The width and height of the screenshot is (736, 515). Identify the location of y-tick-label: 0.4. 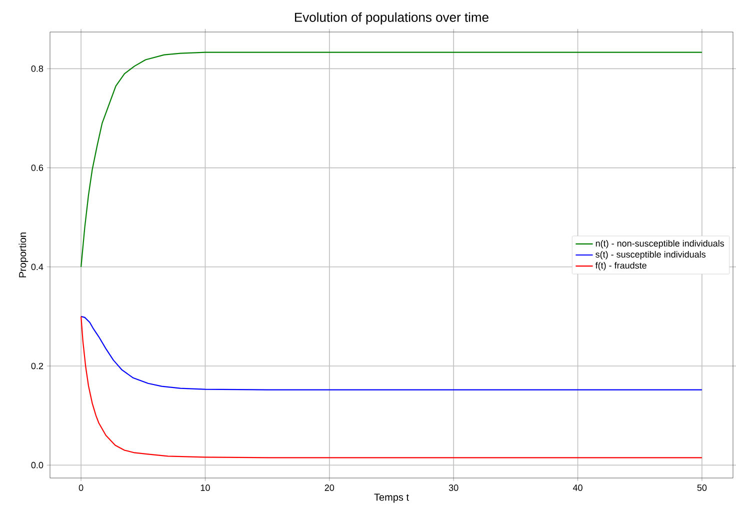
(37, 267).